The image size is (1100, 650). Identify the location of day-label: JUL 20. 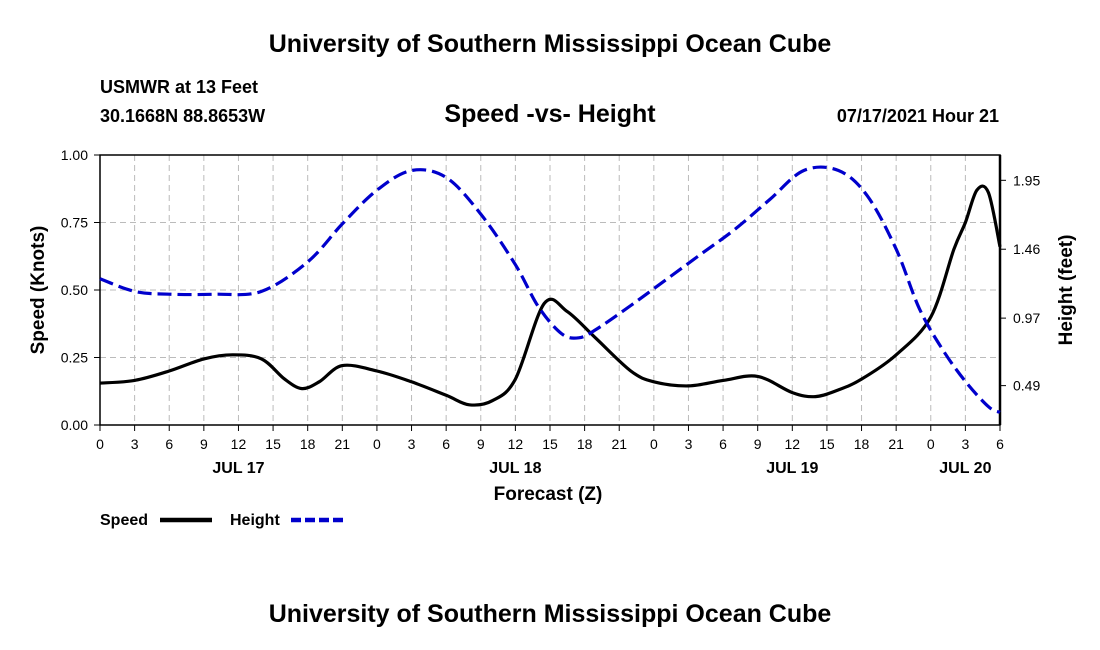
(965, 468).